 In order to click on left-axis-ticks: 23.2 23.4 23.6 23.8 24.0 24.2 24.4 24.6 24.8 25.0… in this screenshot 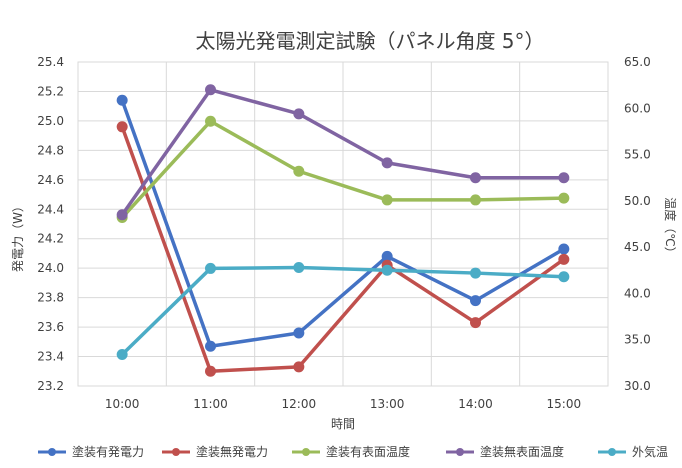, I will do `click(50, 224)`.